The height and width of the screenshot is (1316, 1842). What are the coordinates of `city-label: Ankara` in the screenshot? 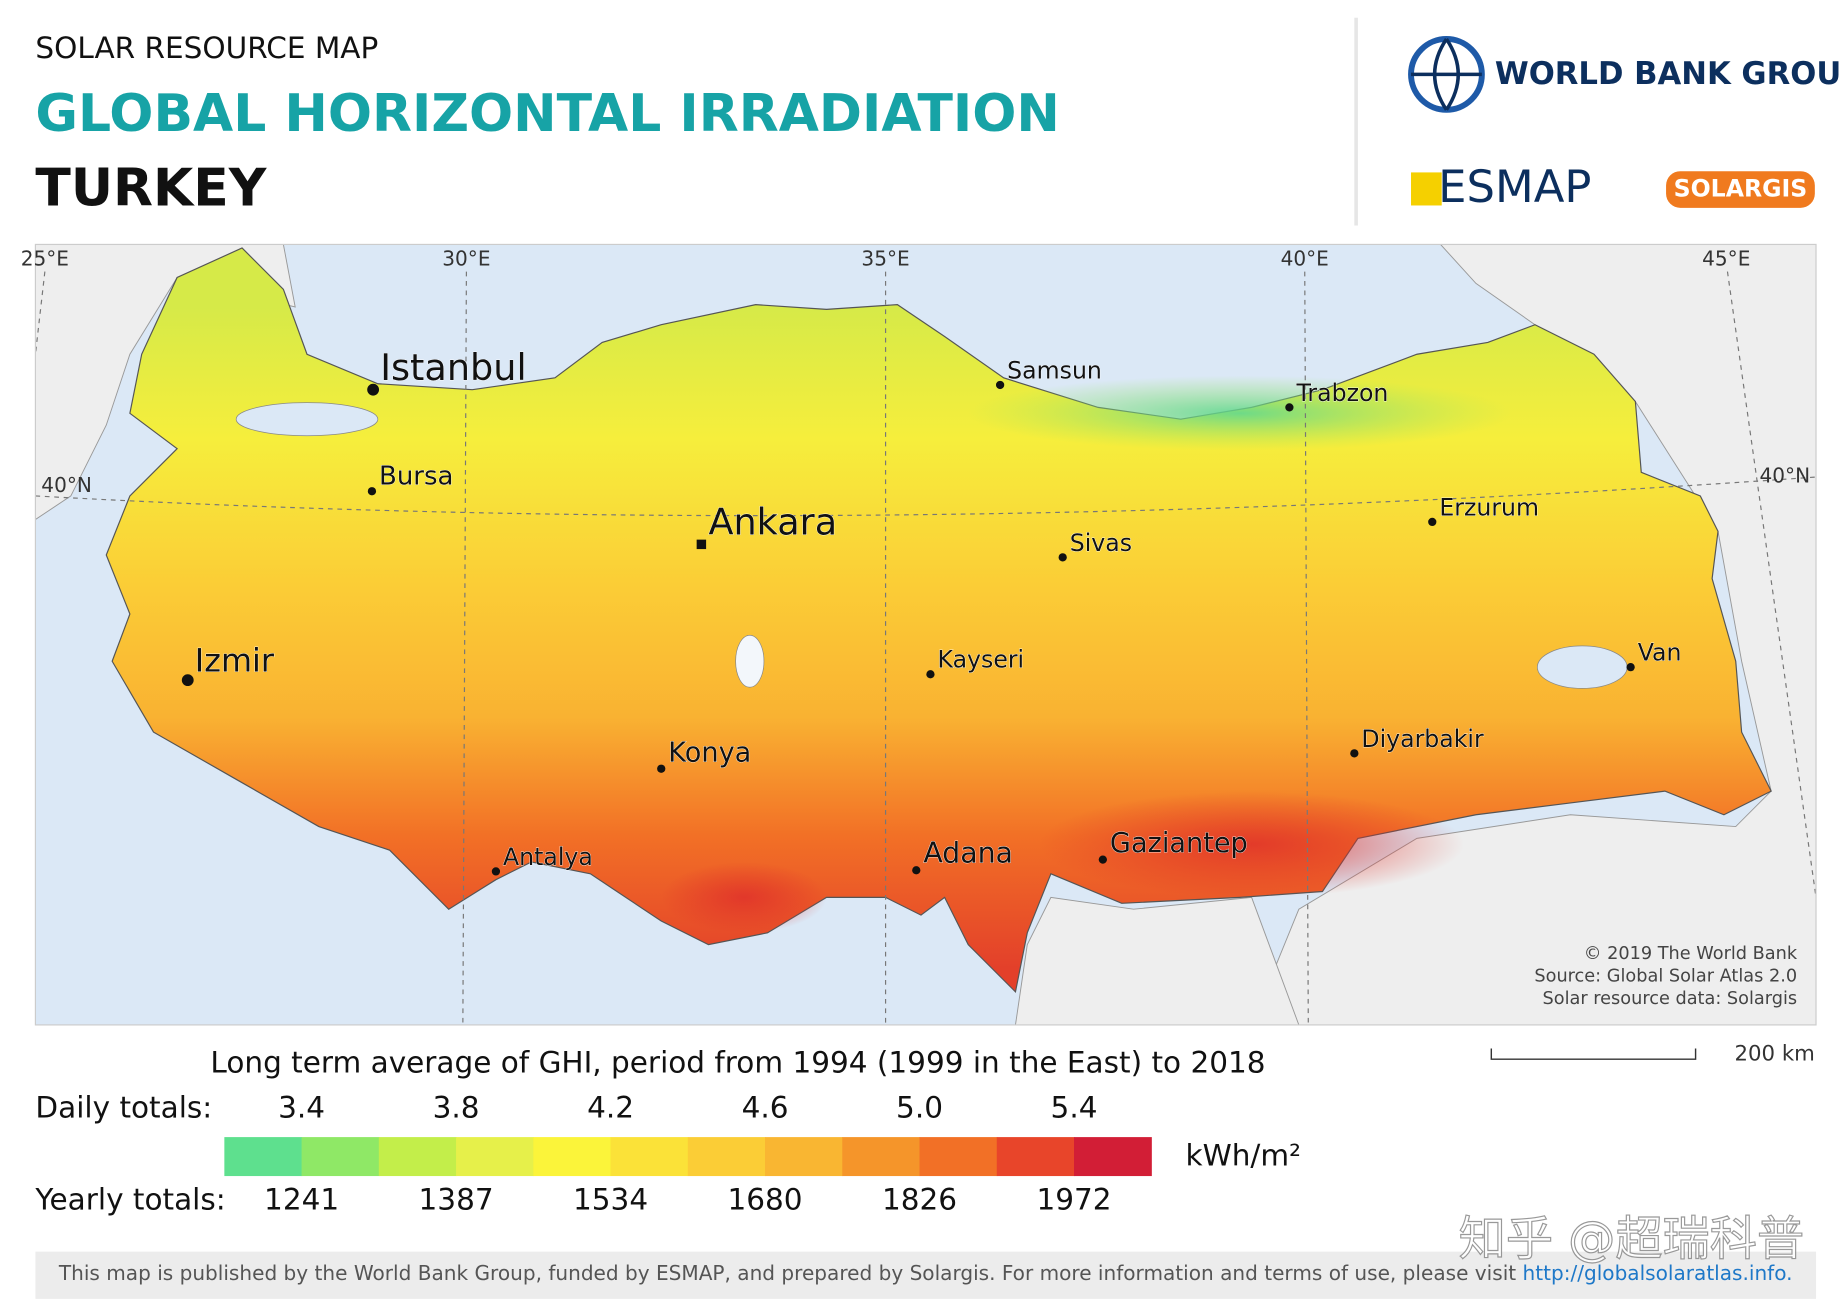 It's located at (772, 522).